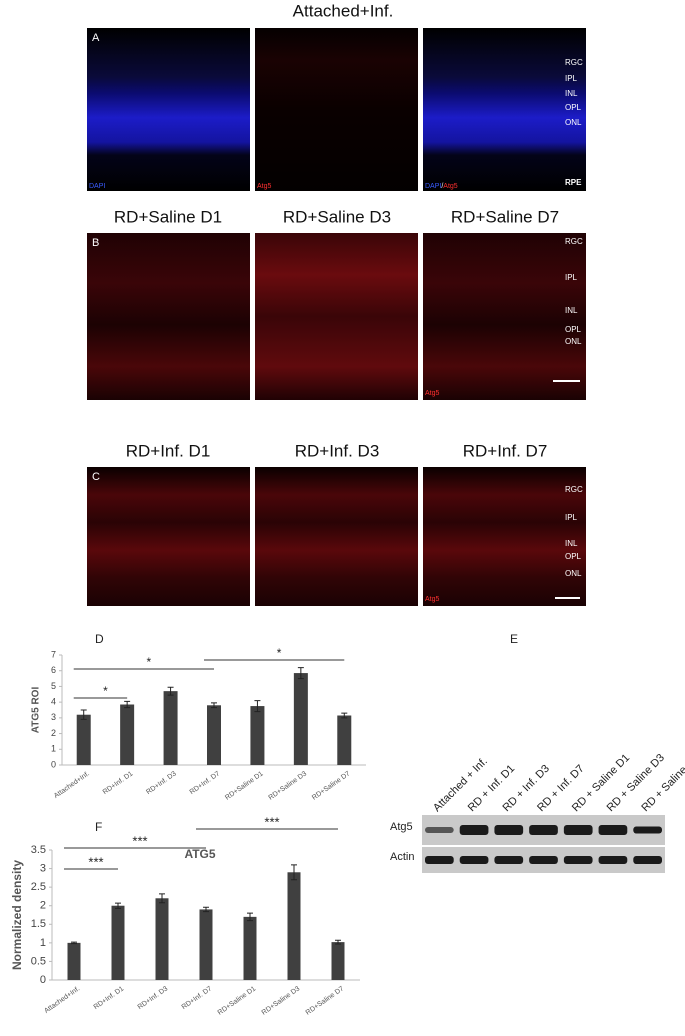 The image size is (685, 1036). I want to click on panel-title: RD+Inf. D7, so click(505, 450).